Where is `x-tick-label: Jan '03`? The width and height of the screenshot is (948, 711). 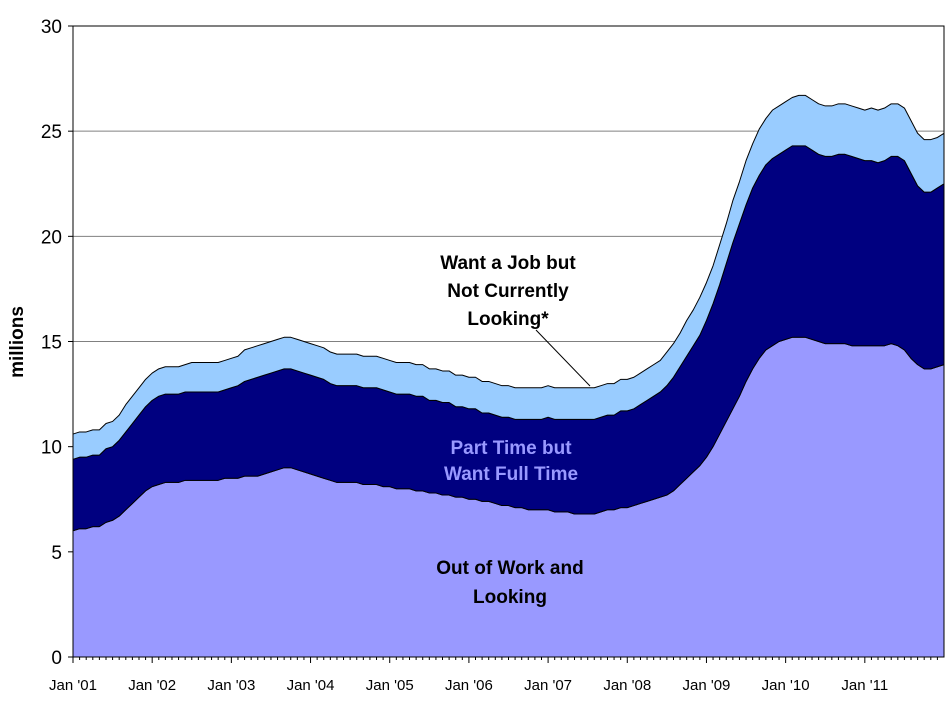 x-tick-label: Jan '03 is located at coordinates (231, 685).